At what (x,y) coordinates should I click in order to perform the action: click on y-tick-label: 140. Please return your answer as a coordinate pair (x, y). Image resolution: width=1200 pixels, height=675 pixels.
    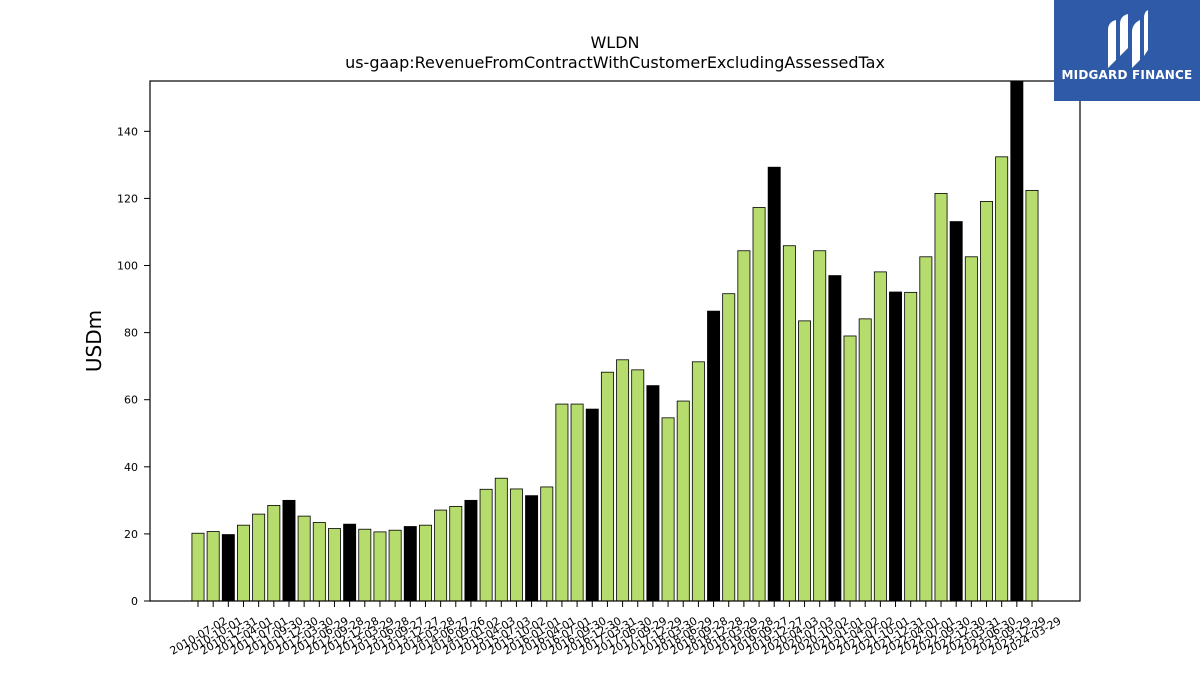
    Looking at the image, I should click on (127, 131).